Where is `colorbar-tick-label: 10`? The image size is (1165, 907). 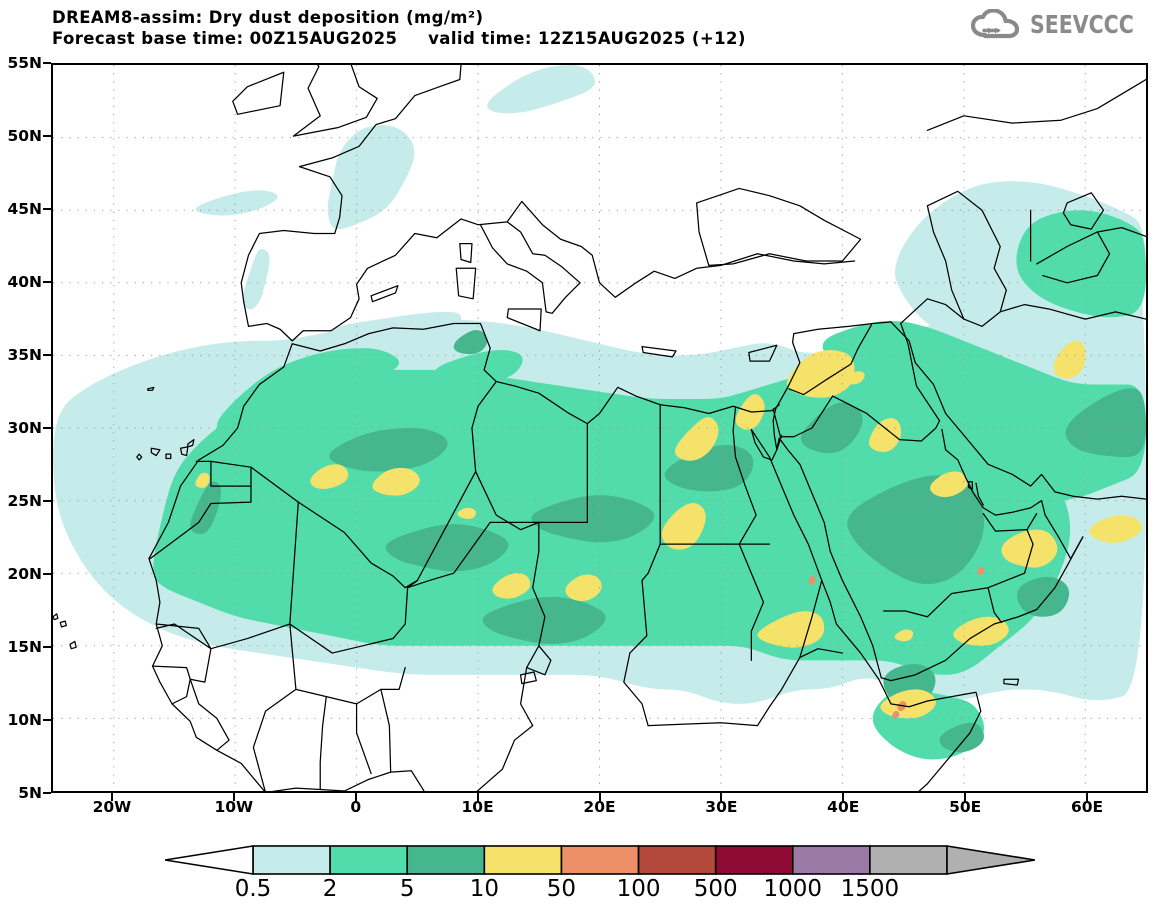 colorbar-tick-label: 10 is located at coordinates (484, 889).